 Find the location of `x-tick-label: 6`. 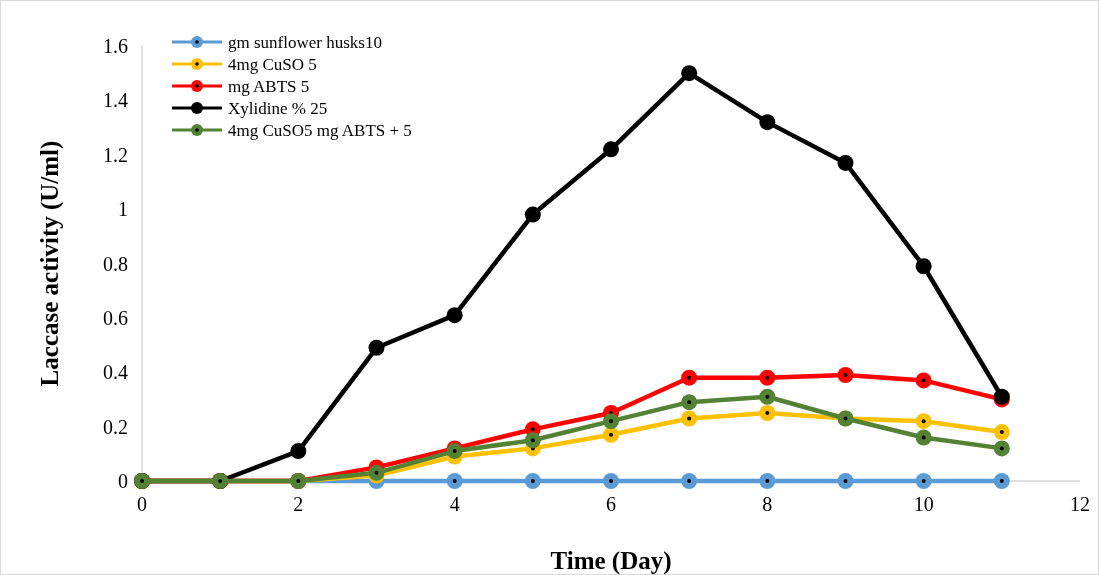

x-tick-label: 6 is located at coordinates (611, 504).